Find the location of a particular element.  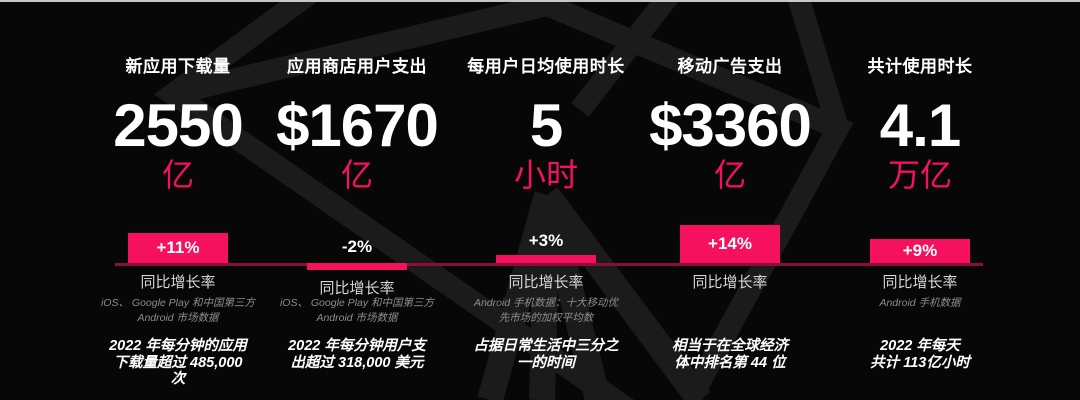

growth-value: +11% is located at coordinates (178, 247).